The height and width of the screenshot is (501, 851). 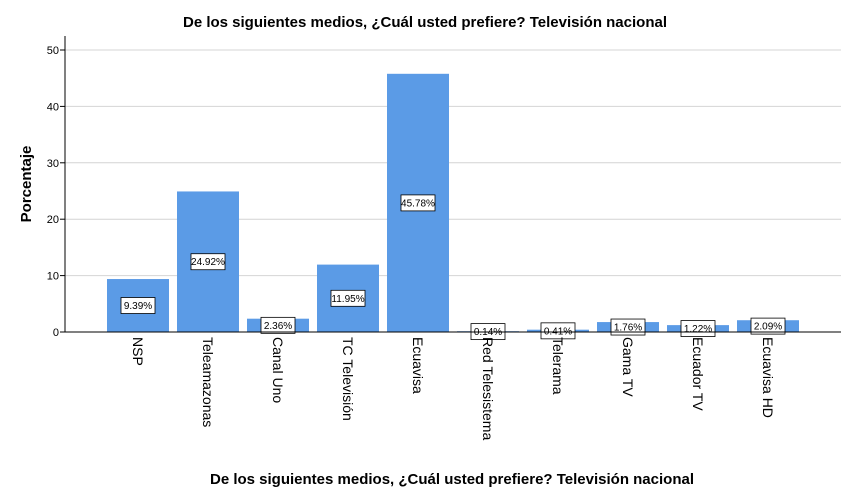 I want to click on data-label-text: 2.36%, so click(x=278, y=326).